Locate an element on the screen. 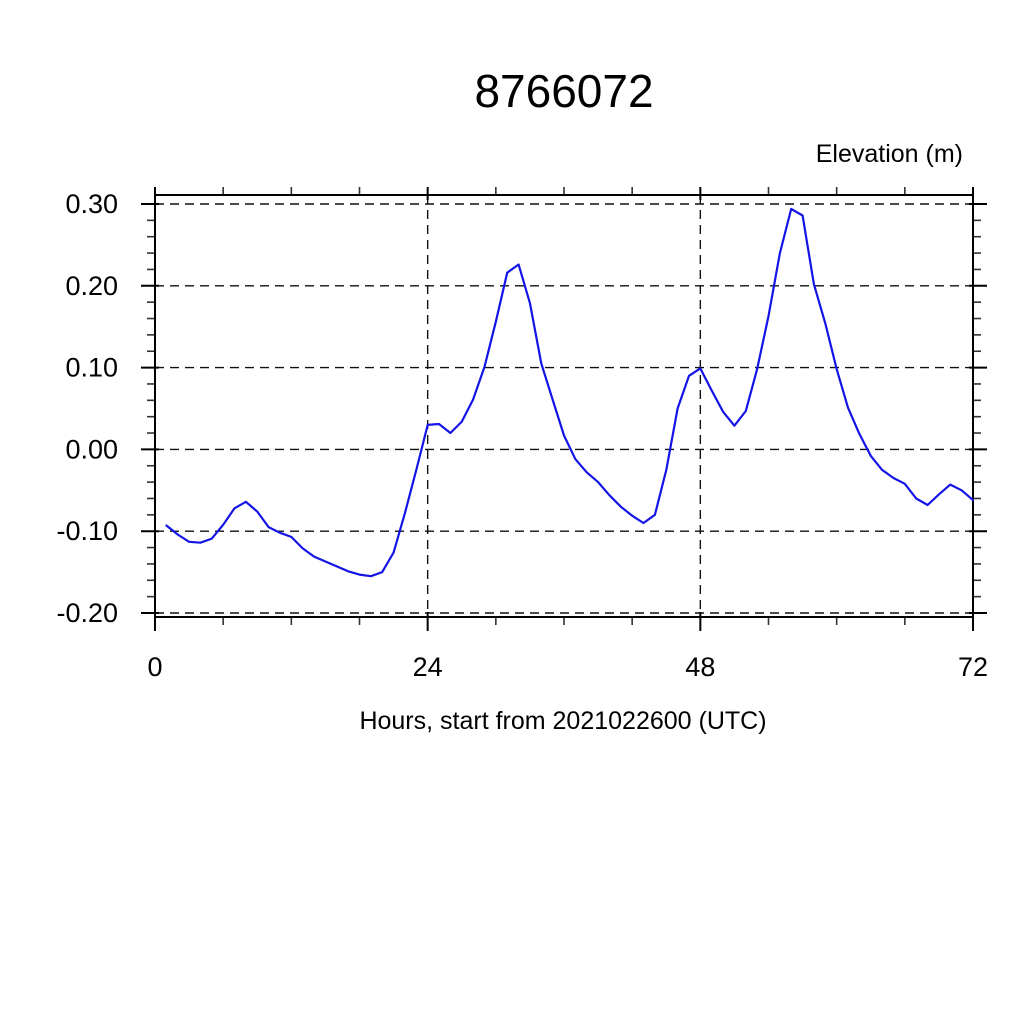  y-tick-label: -0.20 is located at coordinates (87, 613).